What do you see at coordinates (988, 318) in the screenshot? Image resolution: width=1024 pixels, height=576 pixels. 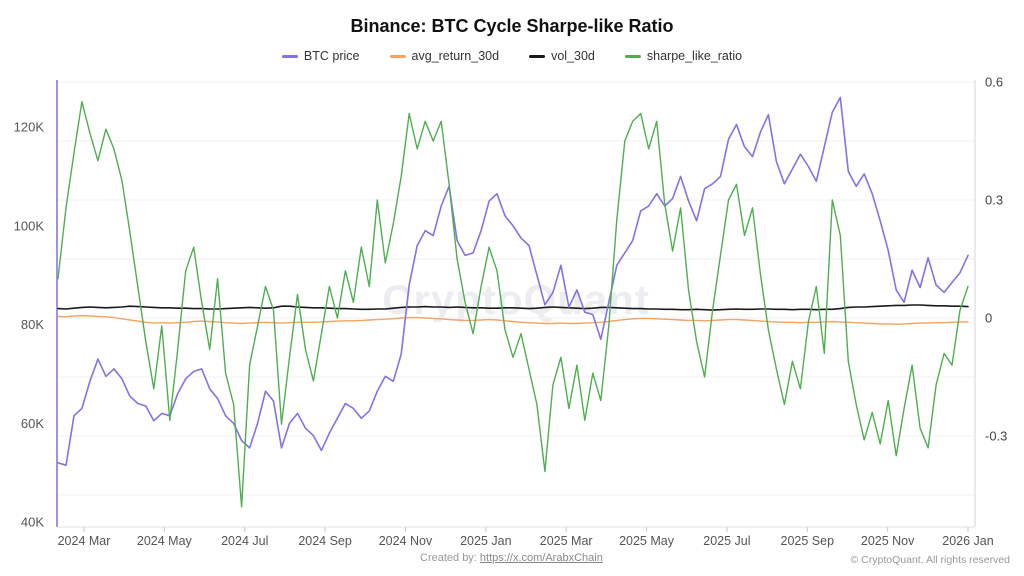 I see `right-axis-tick-label: 0` at bounding box center [988, 318].